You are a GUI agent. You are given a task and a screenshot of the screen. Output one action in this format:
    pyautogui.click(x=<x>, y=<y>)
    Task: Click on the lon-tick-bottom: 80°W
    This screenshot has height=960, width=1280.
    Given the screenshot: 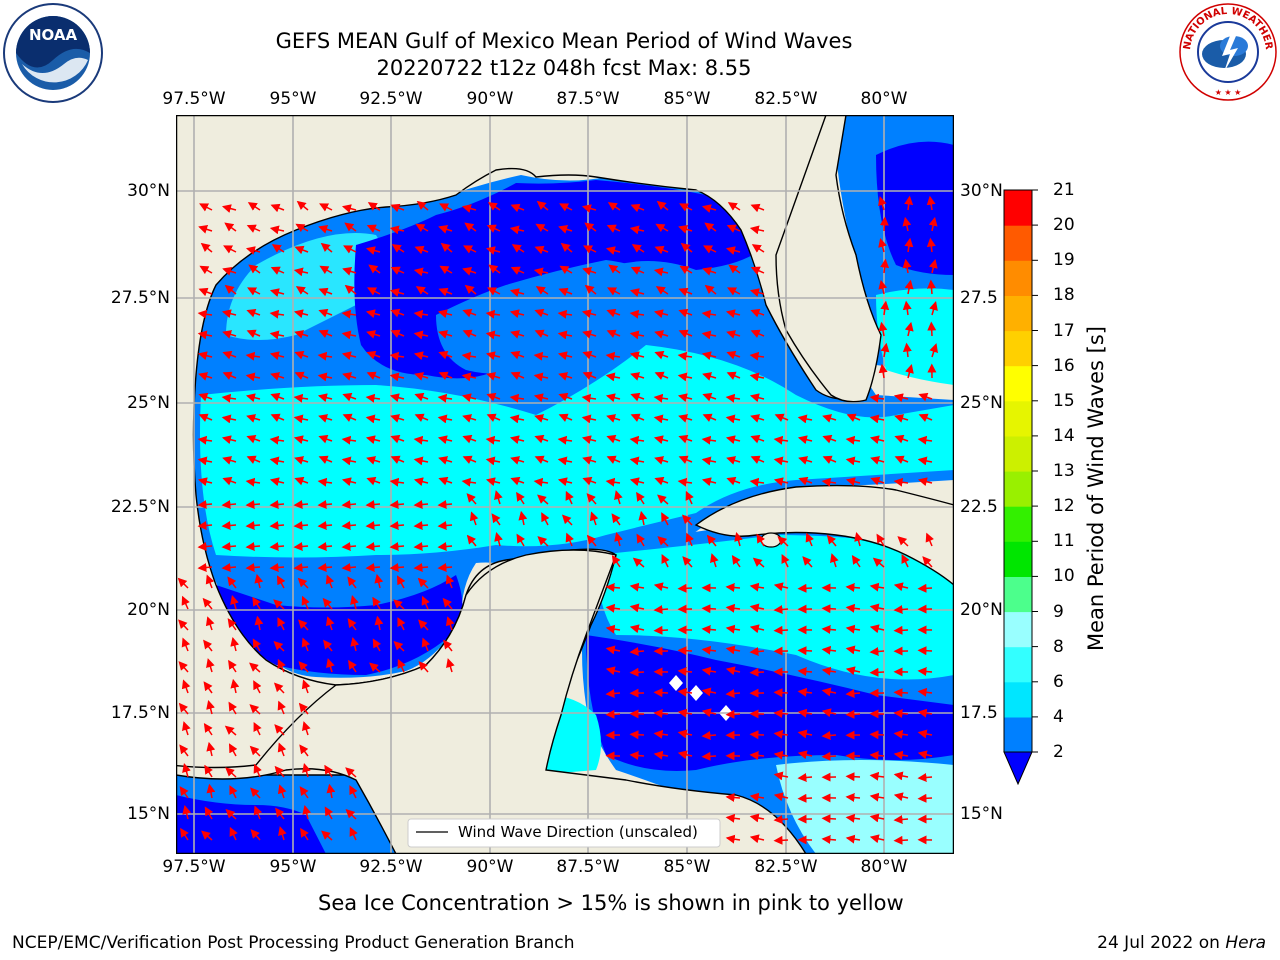 What is the action you would take?
    pyautogui.click(x=884, y=867)
    